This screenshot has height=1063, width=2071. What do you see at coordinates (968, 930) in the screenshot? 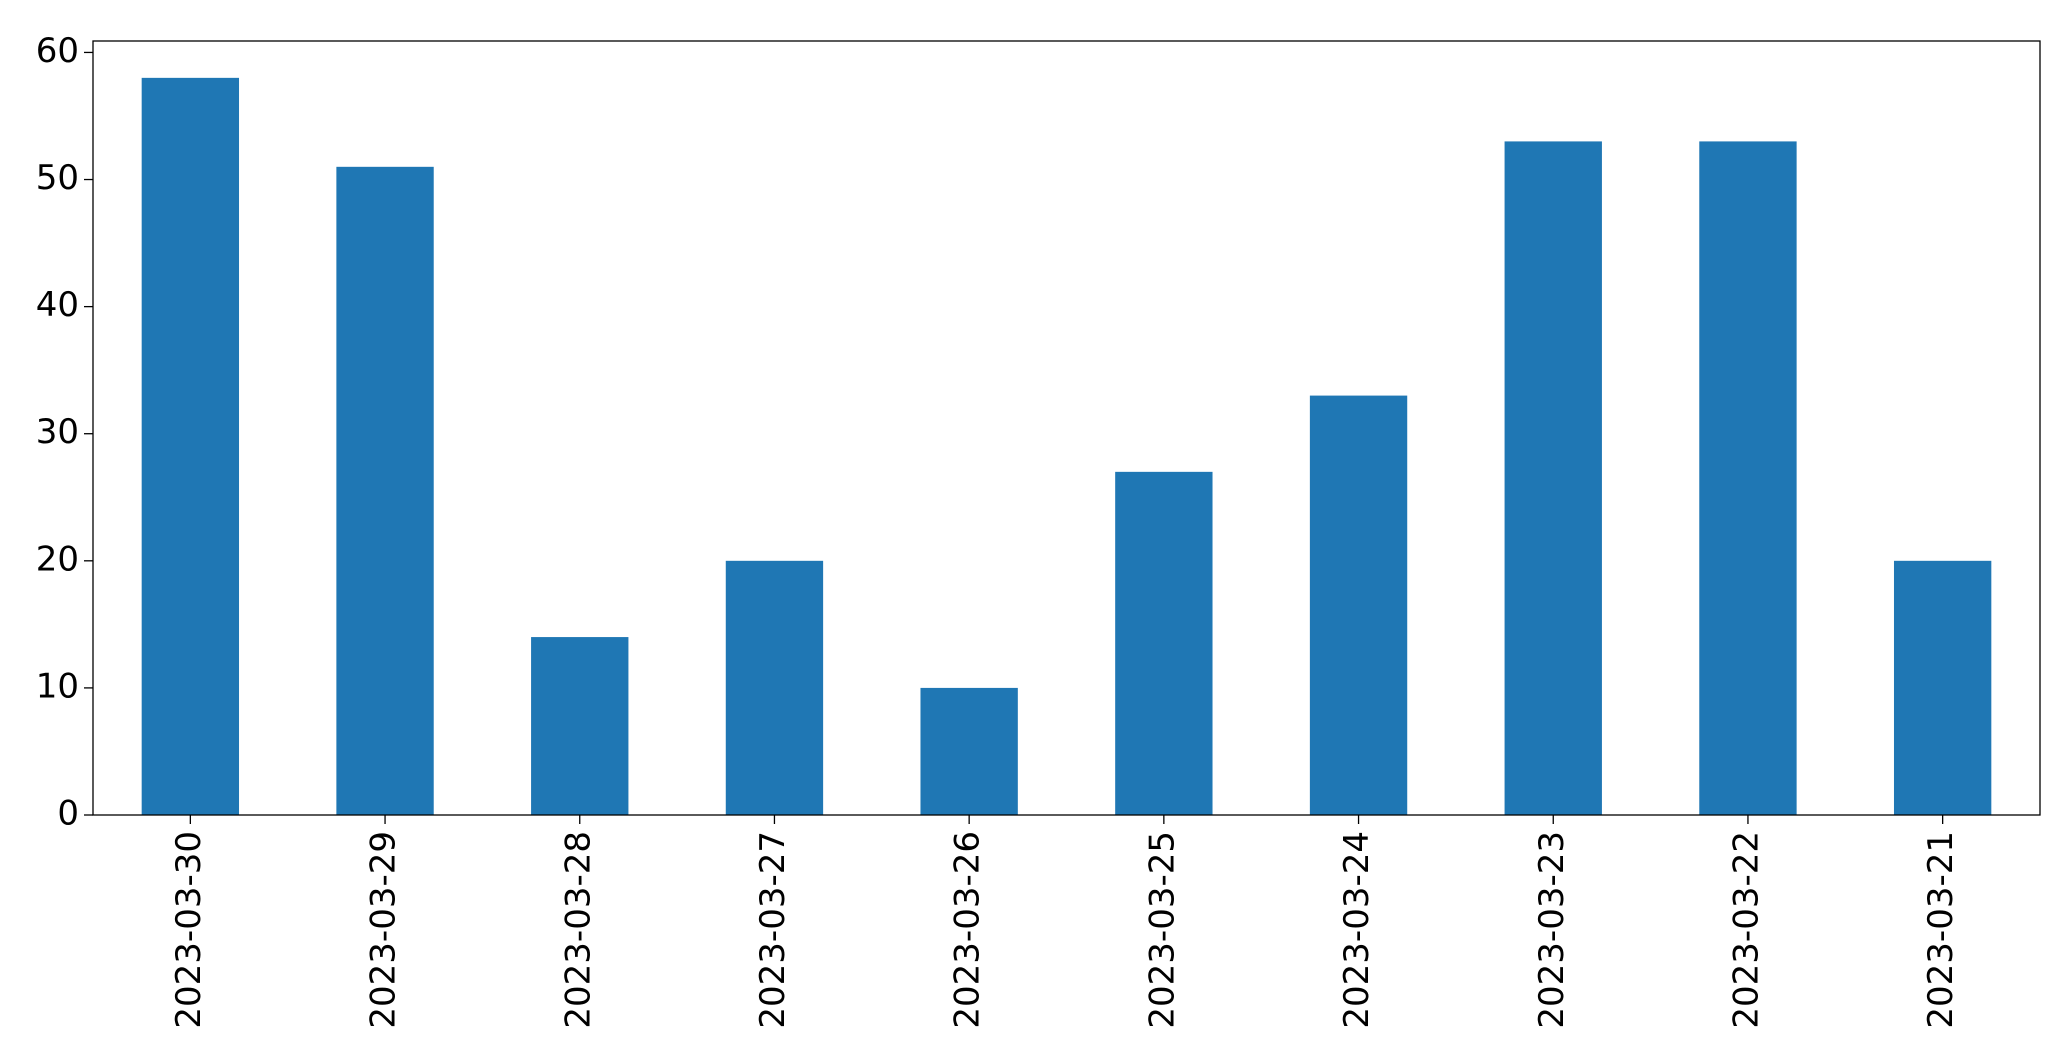
I see `x-tick-label: 2023-03-26` at bounding box center [968, 930].